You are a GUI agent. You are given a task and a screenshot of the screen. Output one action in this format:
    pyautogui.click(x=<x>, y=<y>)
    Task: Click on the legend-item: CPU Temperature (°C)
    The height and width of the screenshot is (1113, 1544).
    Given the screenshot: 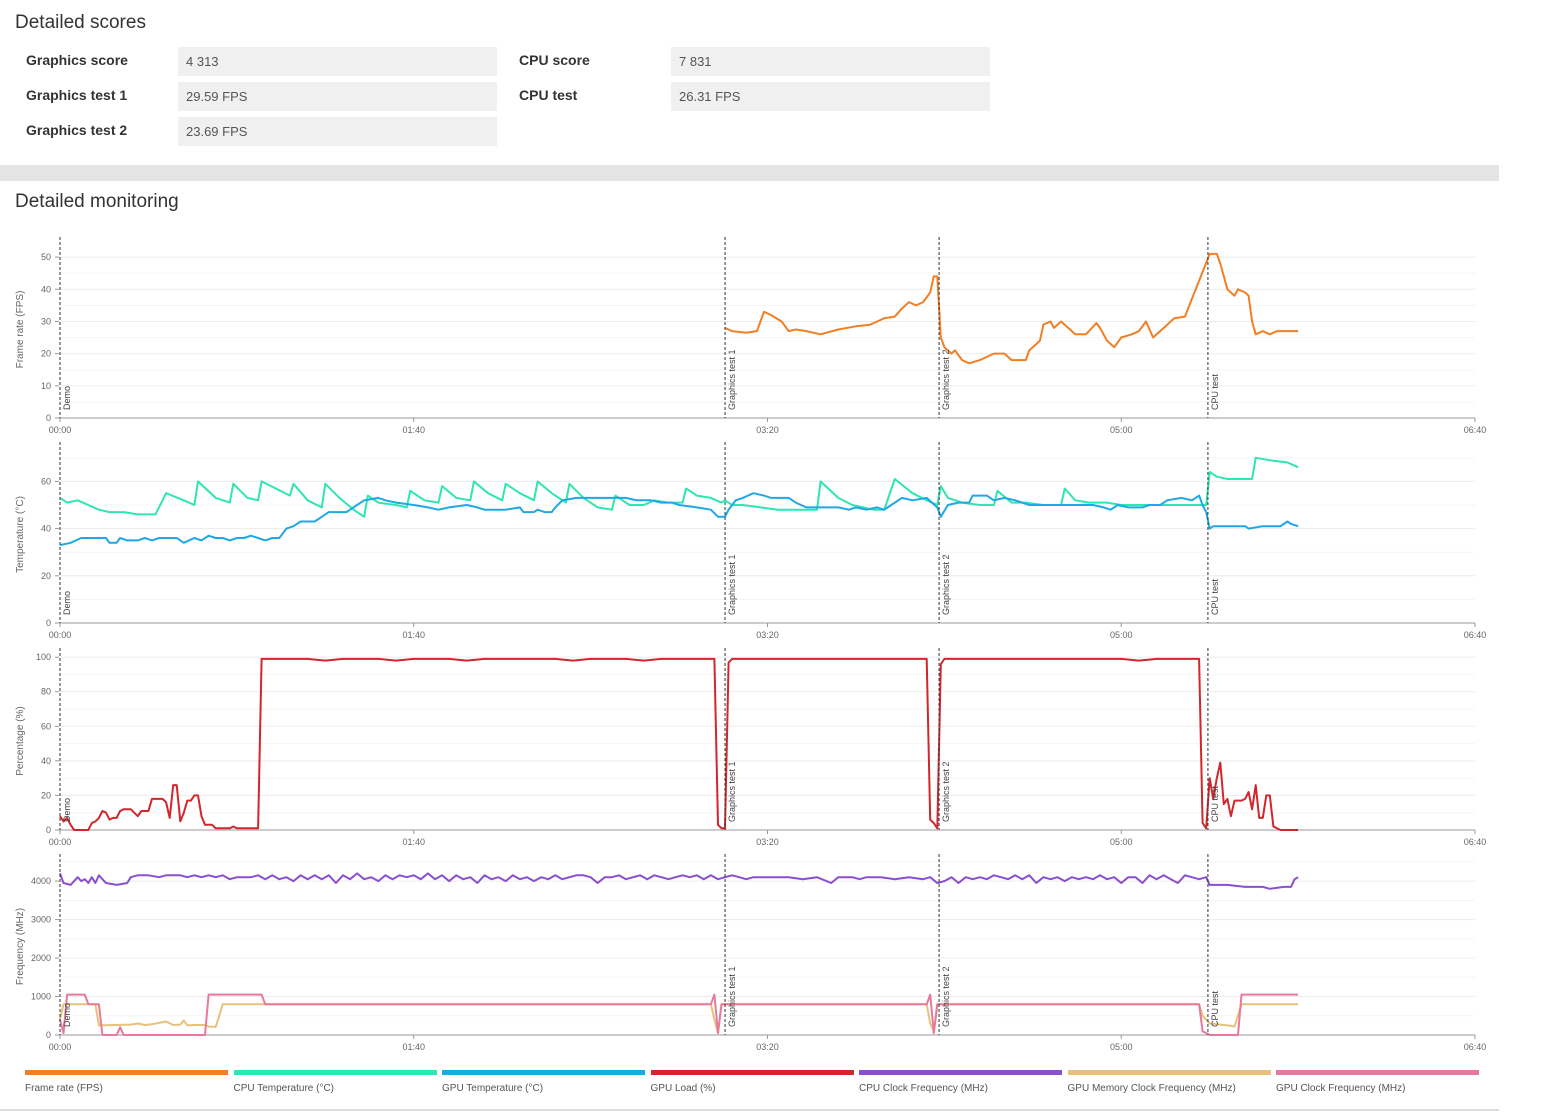 What is the action you would take?
    pyautogui.click(x=335, y=1082)
    